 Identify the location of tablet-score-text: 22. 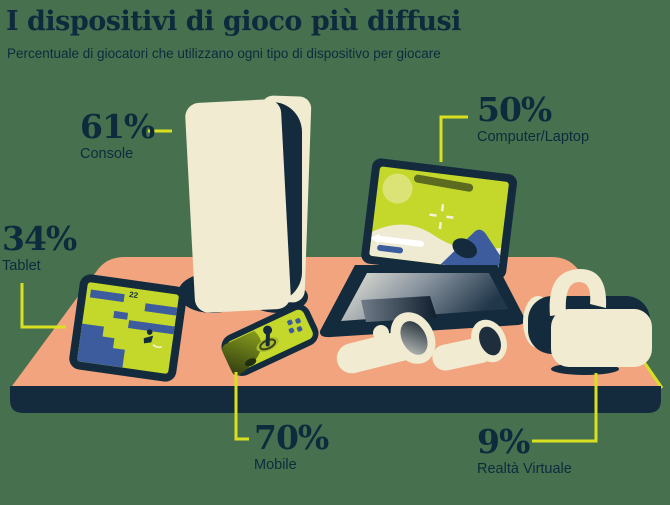
(134, 295).